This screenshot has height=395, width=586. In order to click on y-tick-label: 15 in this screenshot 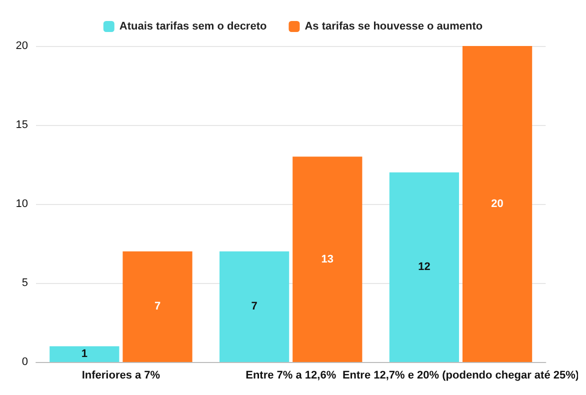, I will do `click(22, 125)`.